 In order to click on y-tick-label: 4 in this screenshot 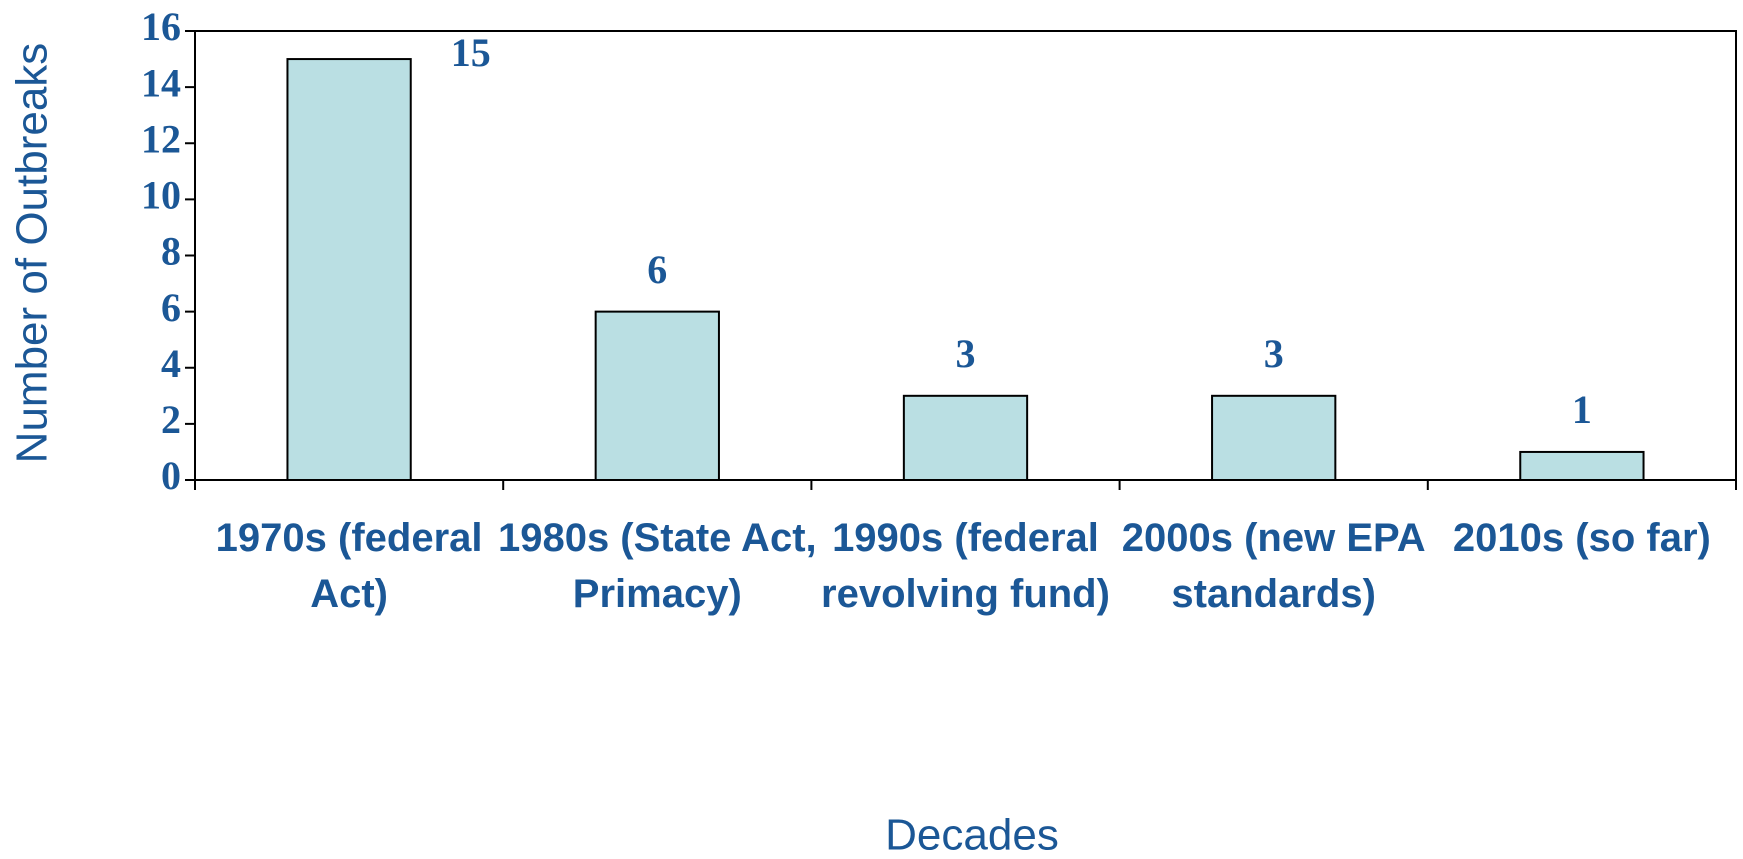, I will do `click(171, 363)`.